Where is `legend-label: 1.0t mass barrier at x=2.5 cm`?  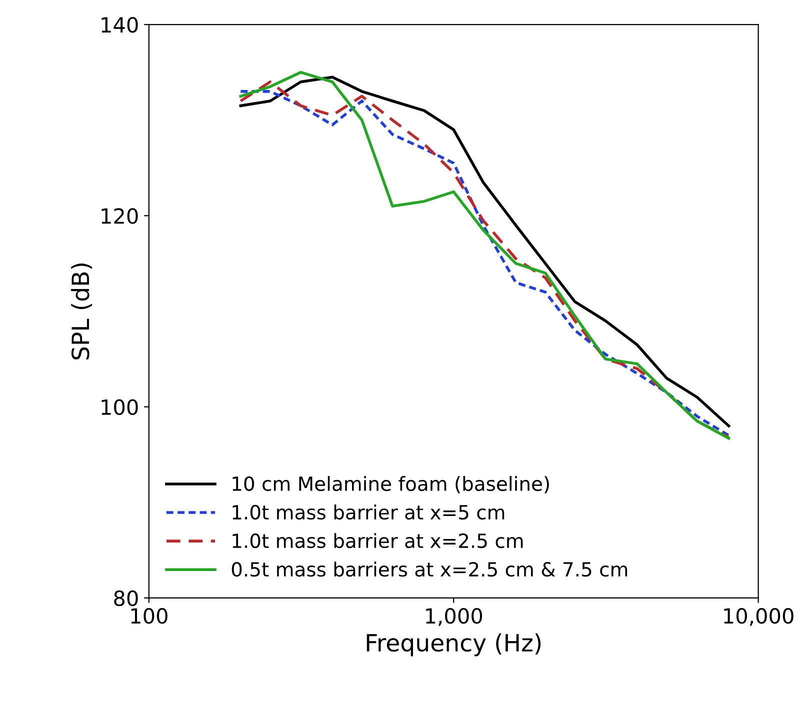 legend-label: 1.0t mass barrier at x=2.5 cm is located at coordinates (377, 540).